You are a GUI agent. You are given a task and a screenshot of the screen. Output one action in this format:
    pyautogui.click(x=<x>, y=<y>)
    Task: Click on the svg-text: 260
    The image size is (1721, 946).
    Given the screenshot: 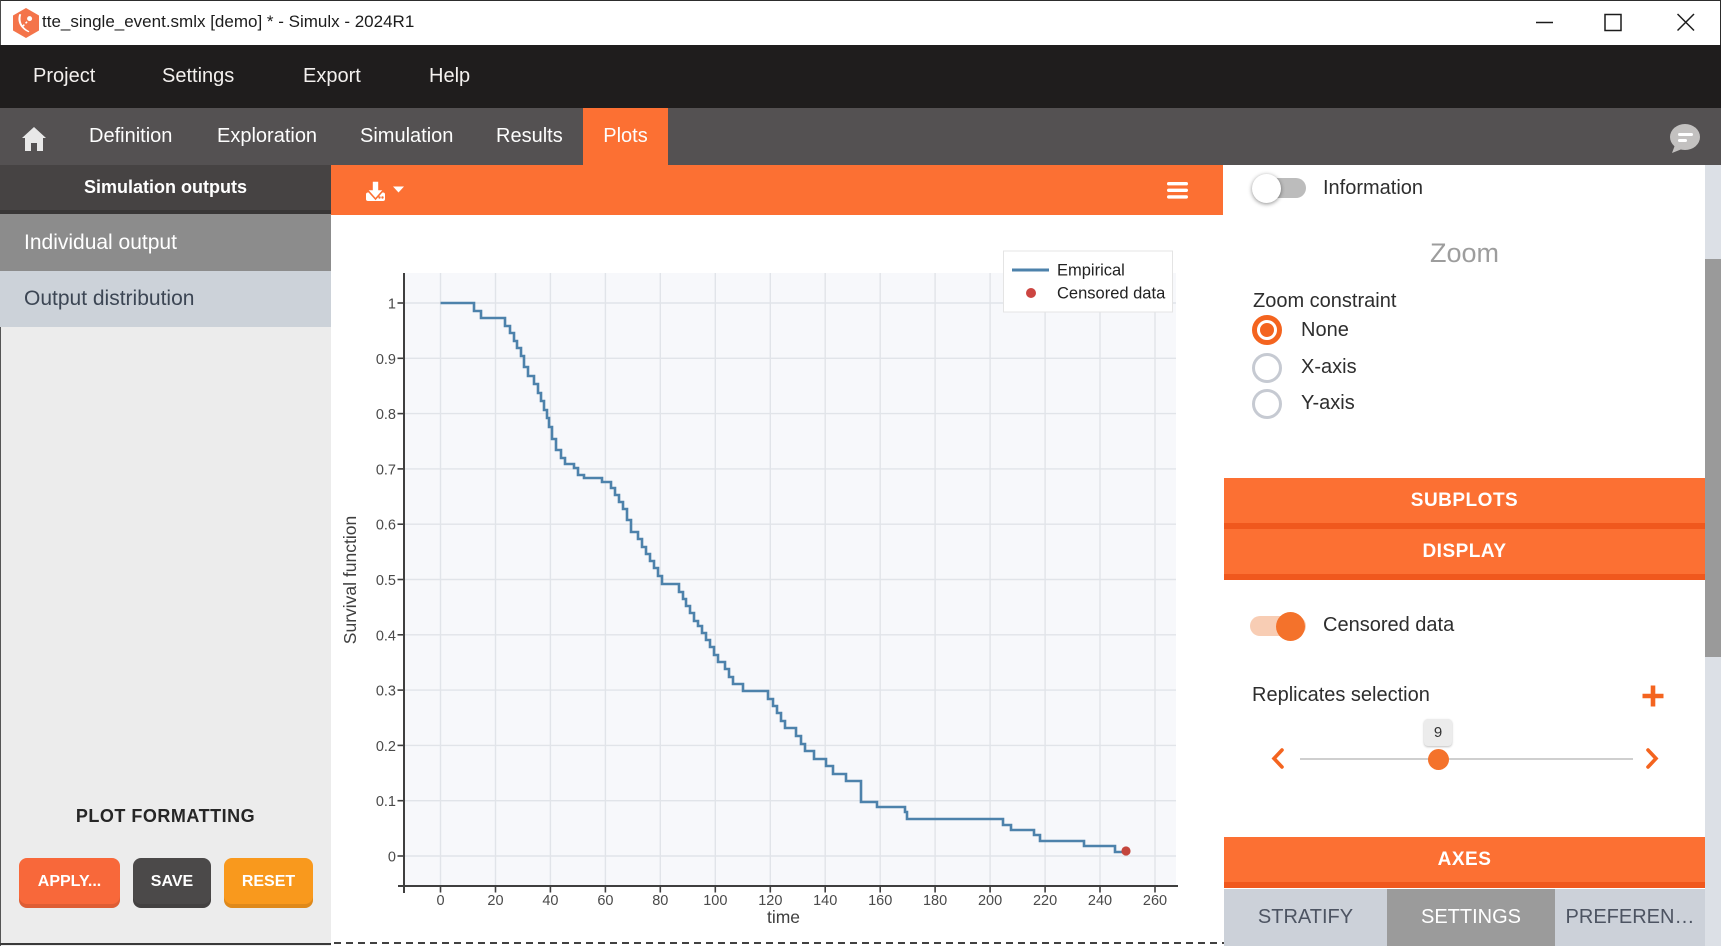 What is the action you would take?
    pyautogui.click(x=1155, y=901)
    